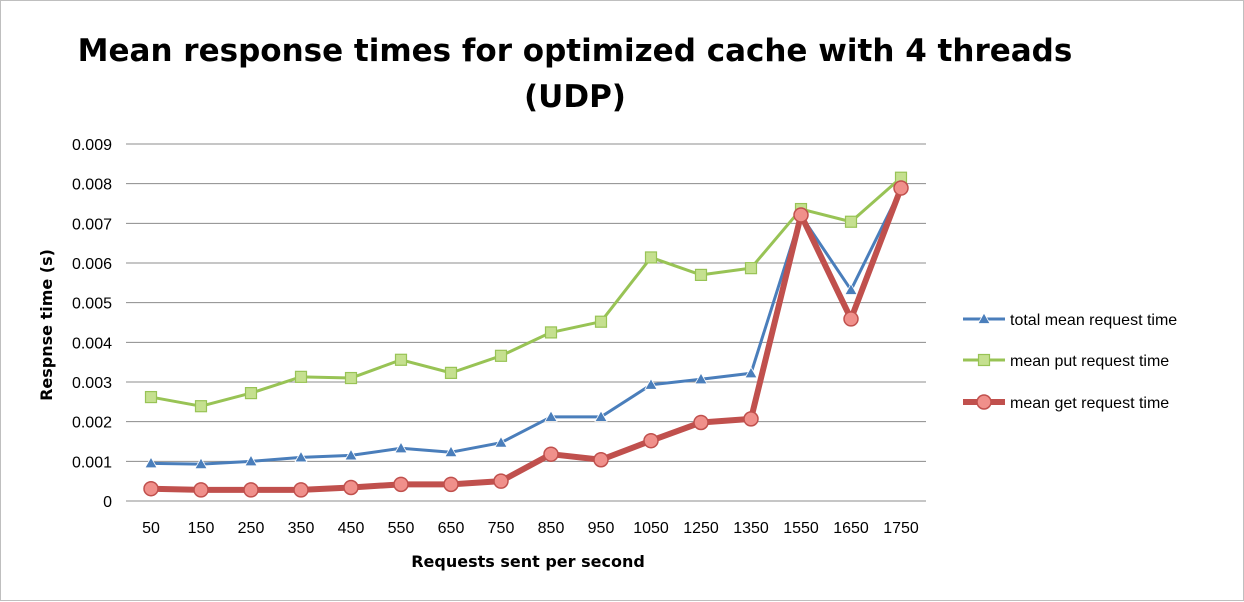  What do you see at coordinates (92, 383) in the screenshot?
I see `y-tick-label: 0.003` at bounding box center [92, 383].